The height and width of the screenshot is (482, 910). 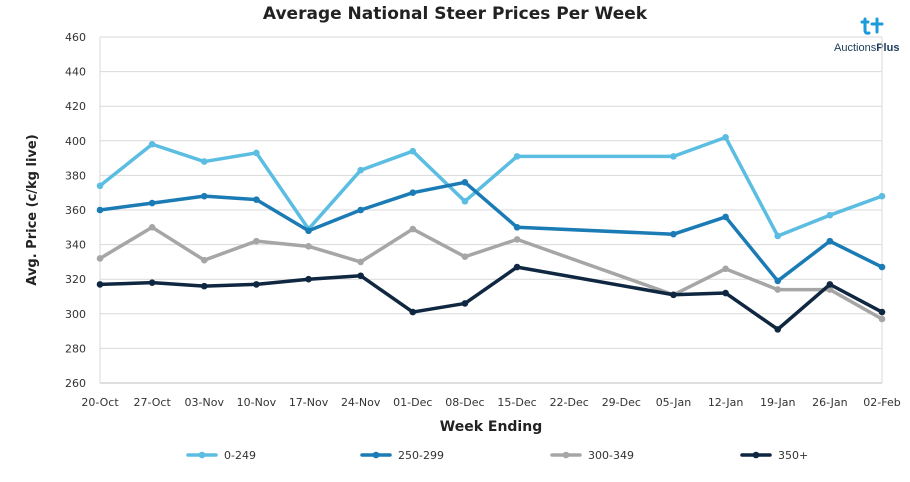 What do you see at coordinates (412, 402) in the screenshot?
I see `x-tick-label: 01-Dec` at bounding box center [412, 402].